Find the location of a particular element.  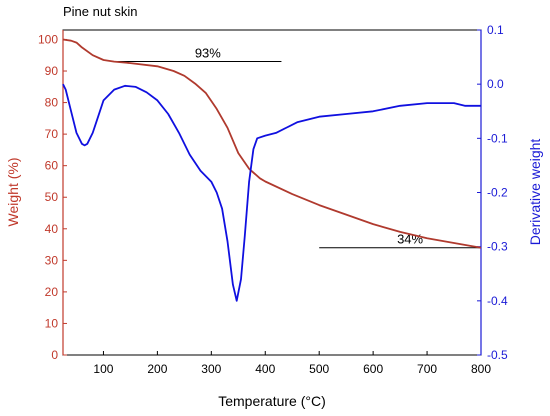

right-y-axis-label: Derivative weight is located at coordinates (535, 192).